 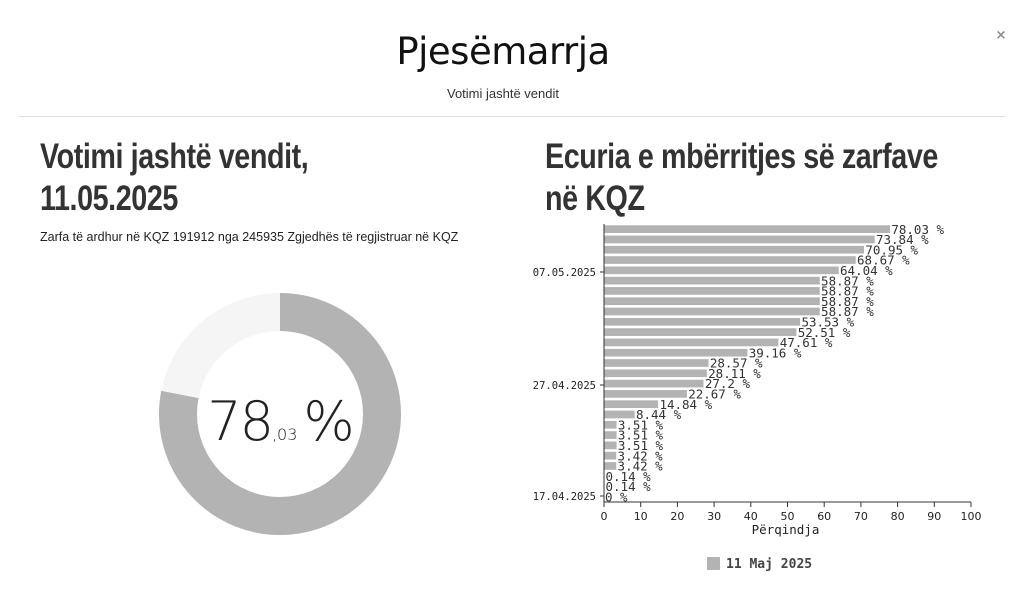 What do you see at coordinates (659, 414) in the screenshot?
I see `bar-label: 8.44 %` at bounding box center [659, 414].